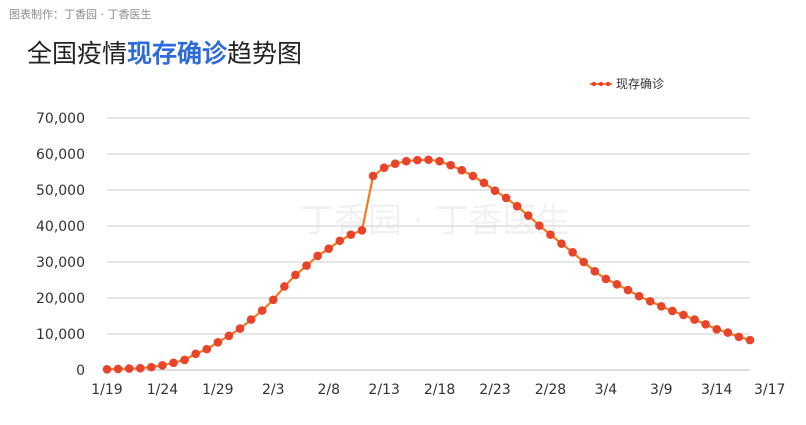 This screenshot has width=806, height=425. I want to click on x-tick-label: 3/4, so click(606, 390).